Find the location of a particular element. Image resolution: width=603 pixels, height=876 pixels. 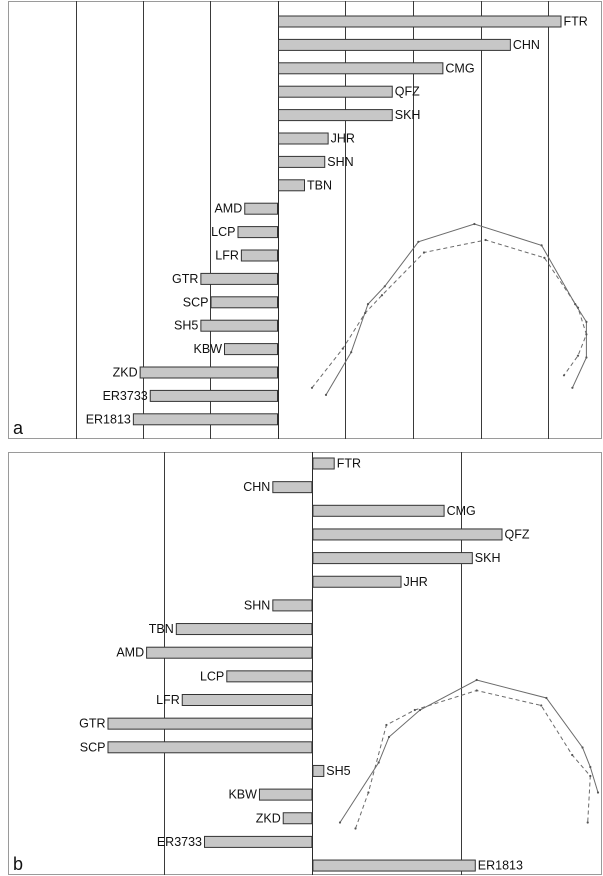

panel-b-bar-zkd is located at coordinates (297, 818).